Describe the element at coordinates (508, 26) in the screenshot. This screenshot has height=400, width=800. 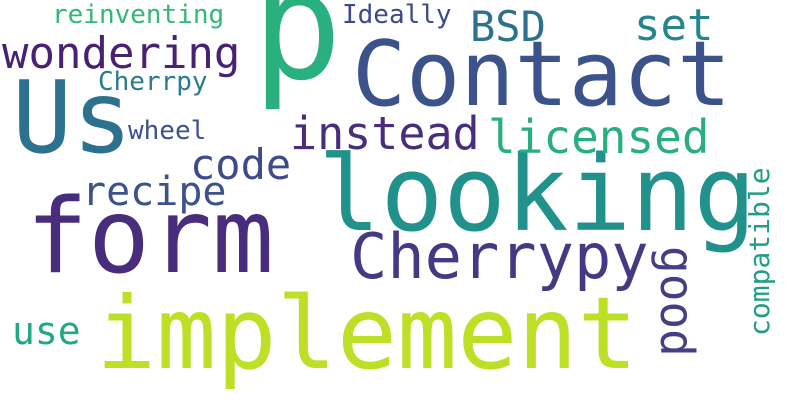
I see `word-bsd: BSD` at that location.